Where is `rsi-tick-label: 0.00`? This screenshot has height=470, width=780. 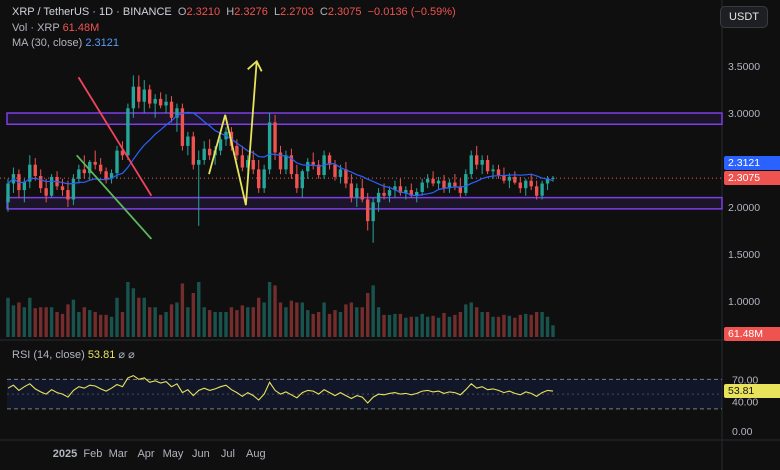
rsi-tick-label: 0.00 is located at coordinates (742, 432).